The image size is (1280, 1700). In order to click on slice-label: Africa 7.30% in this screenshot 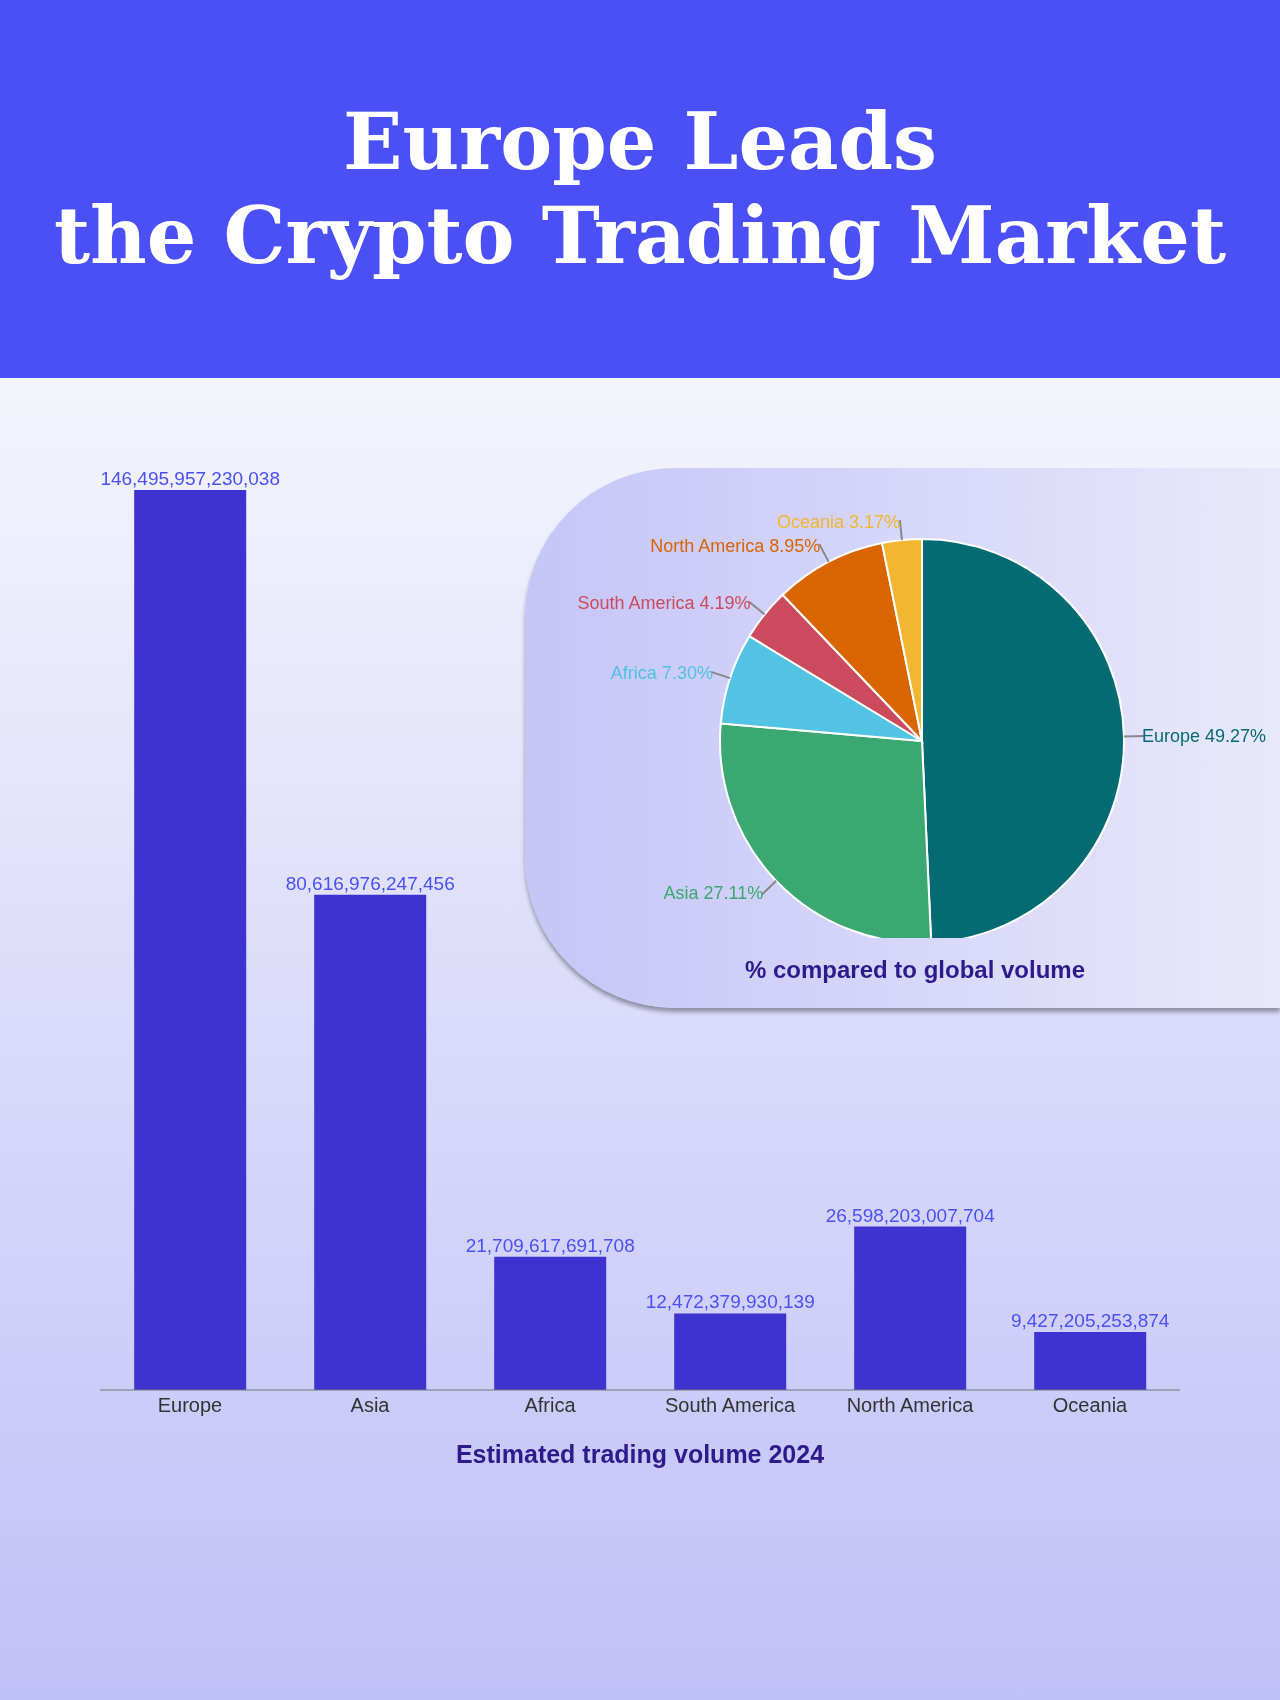, I will do `click(661, 672)`.